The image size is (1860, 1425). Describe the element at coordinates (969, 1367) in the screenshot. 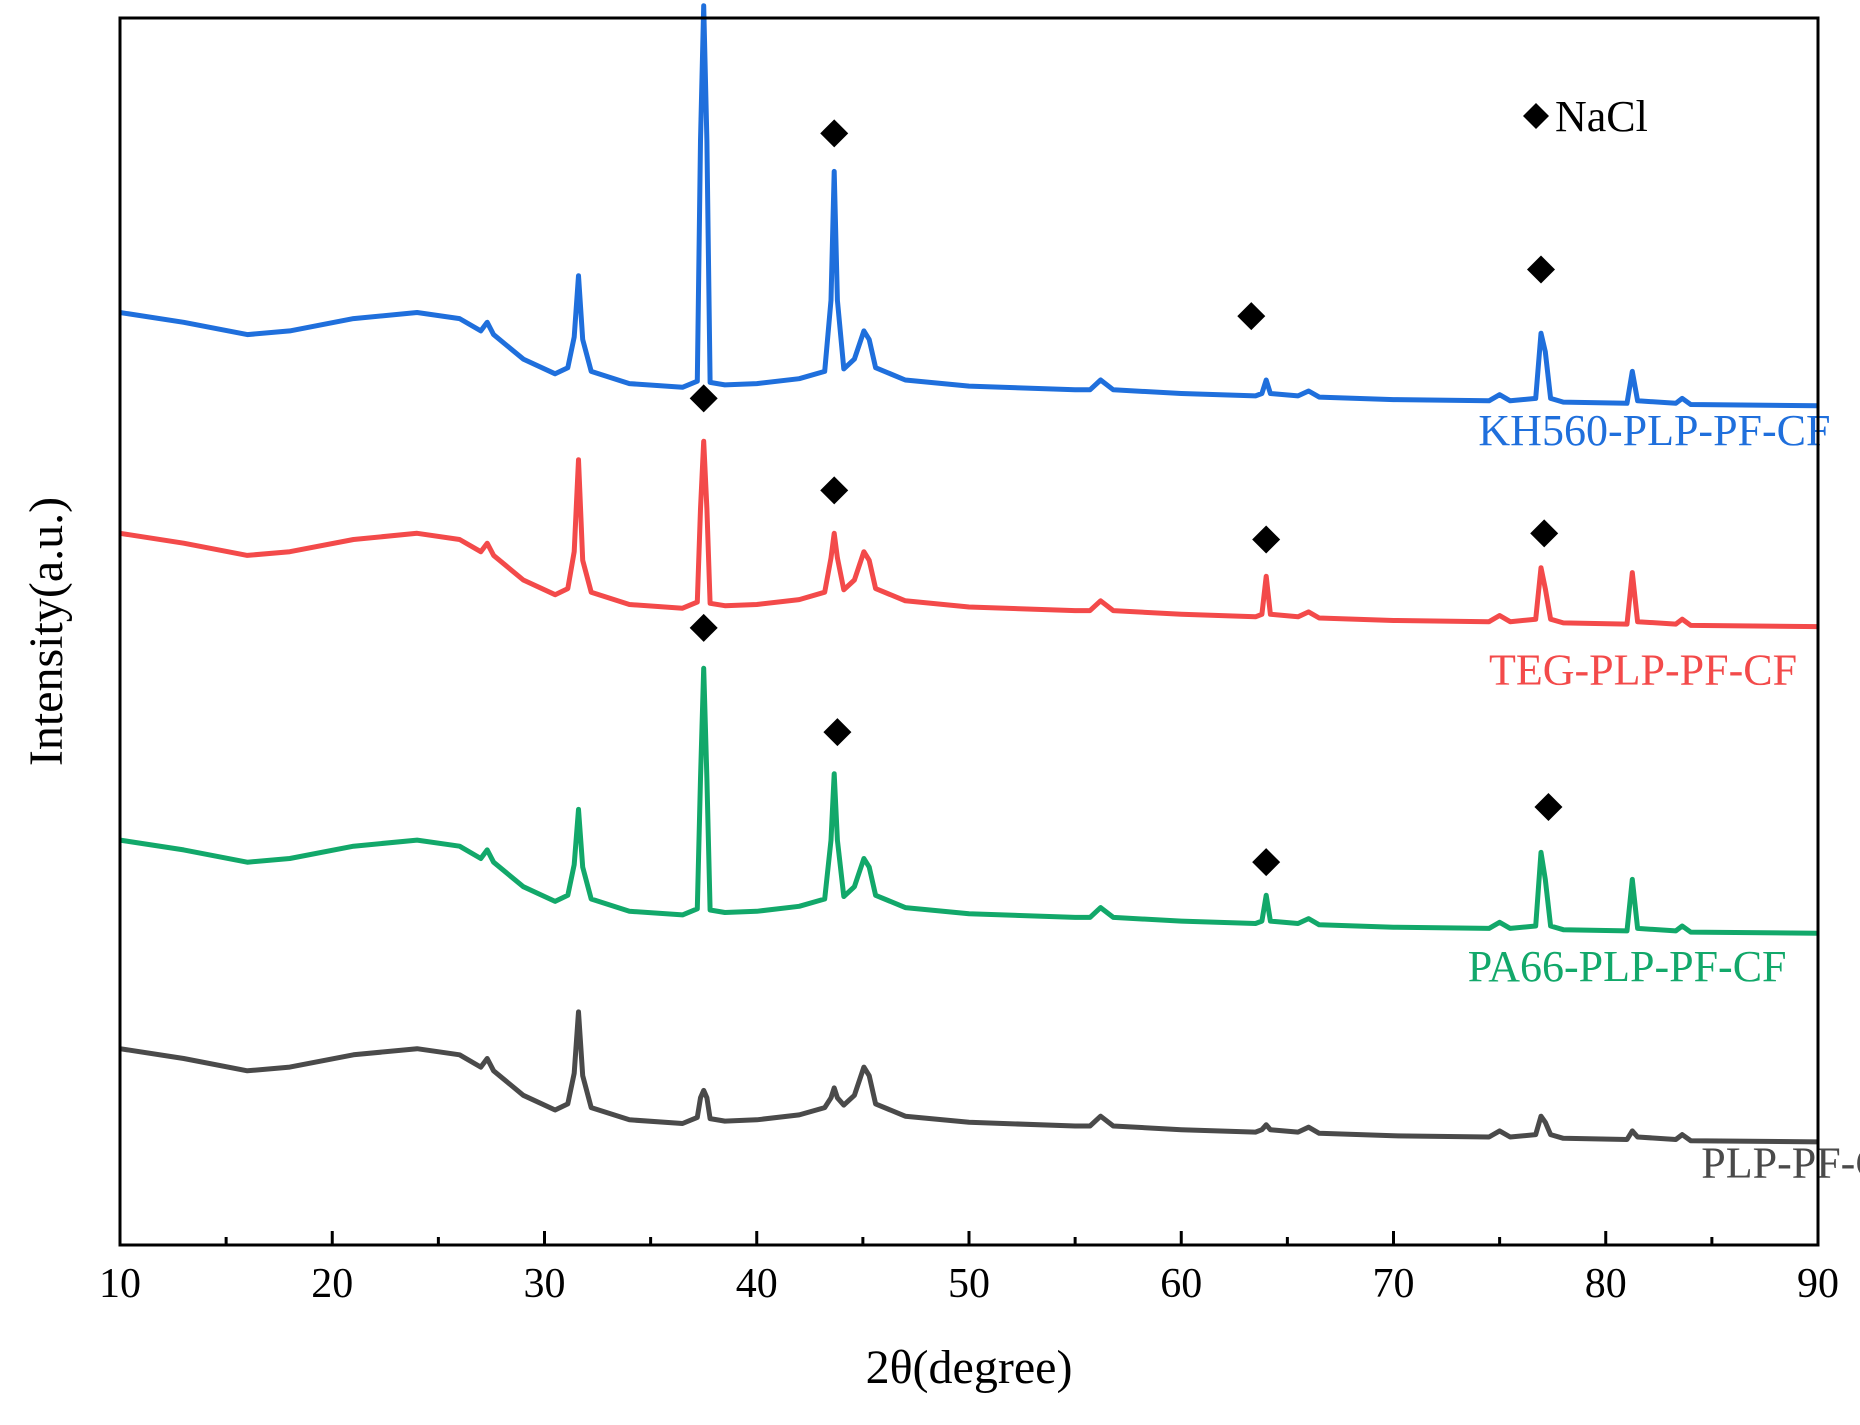

I see `x-axis-title: 2θ(degree)` at that location.